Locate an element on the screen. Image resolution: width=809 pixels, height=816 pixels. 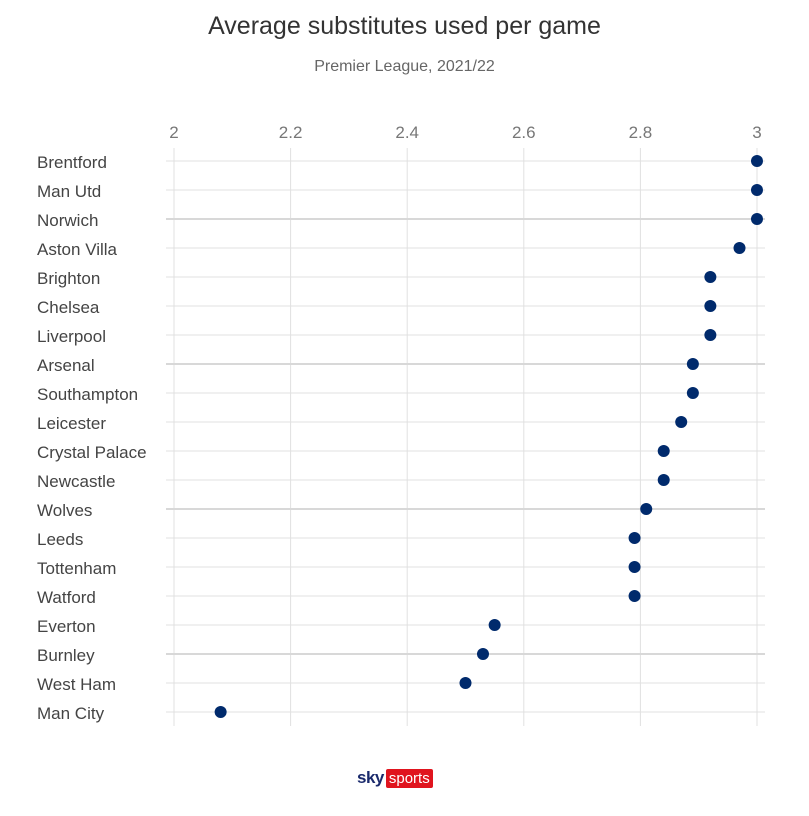
team-label: Southampton is located at coordinates (87, 394).